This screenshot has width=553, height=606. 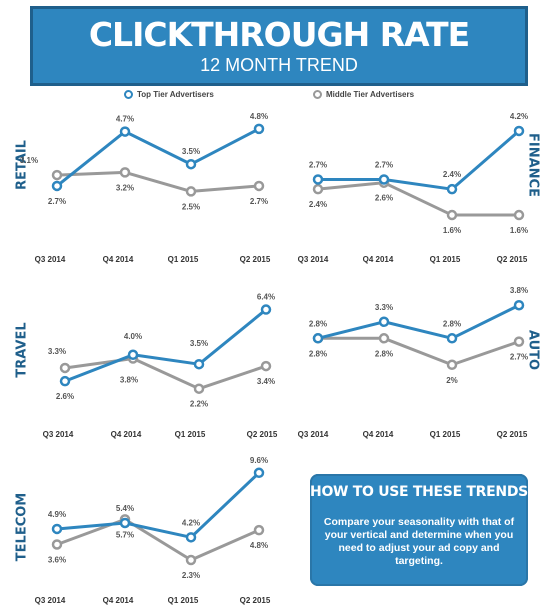 What do you see at coordinates (22, 349) in the screenshot?
I see `chart-title-travel: TRAVEL` at bounding box center [22, 349].